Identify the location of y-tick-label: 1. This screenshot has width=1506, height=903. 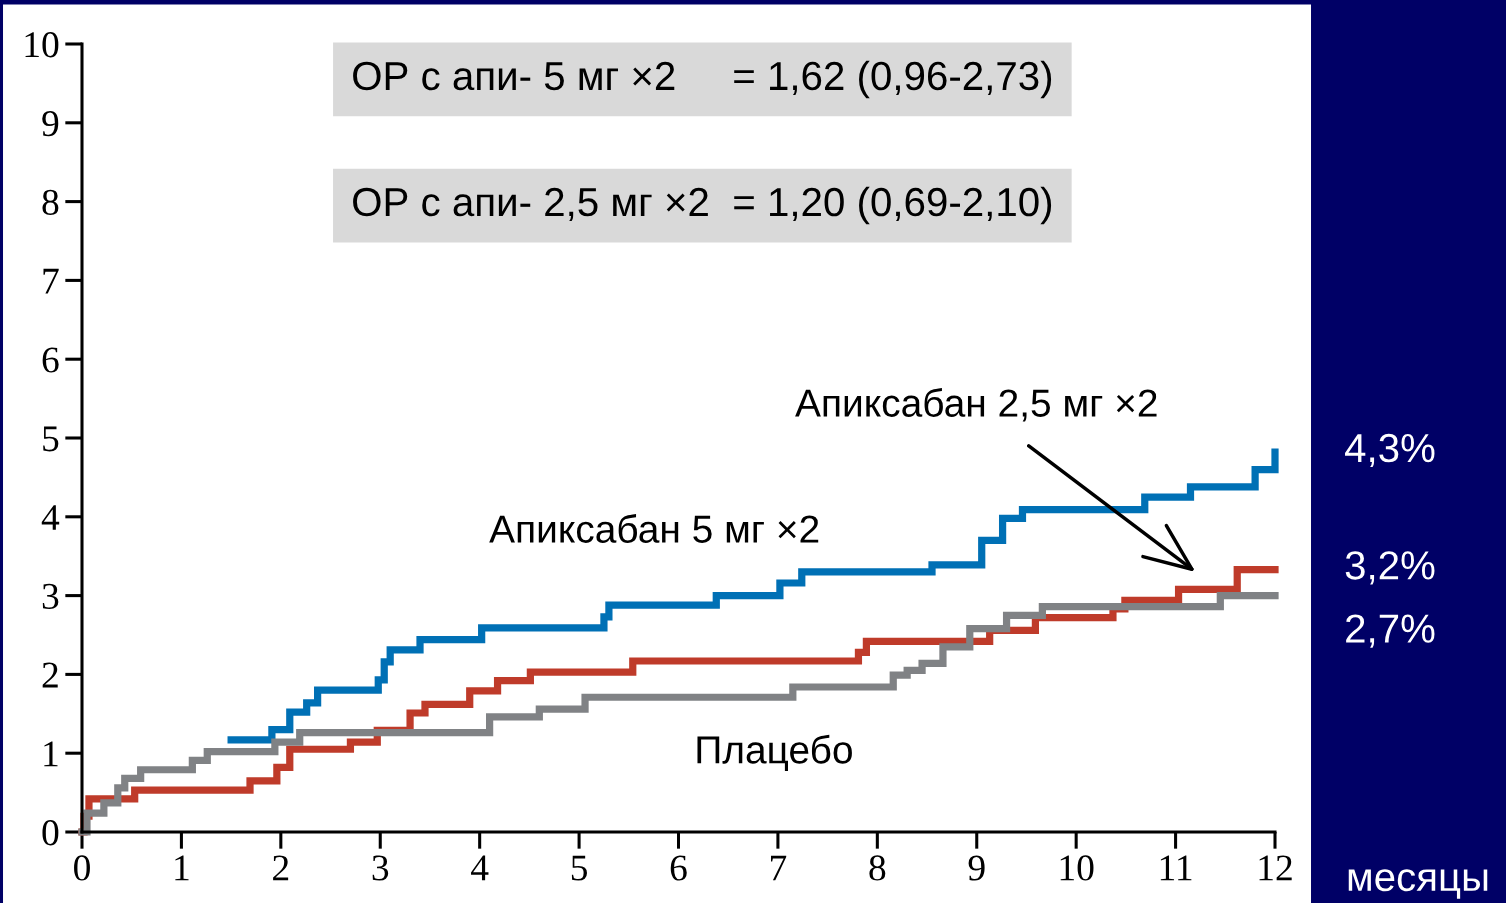
(51, 754).